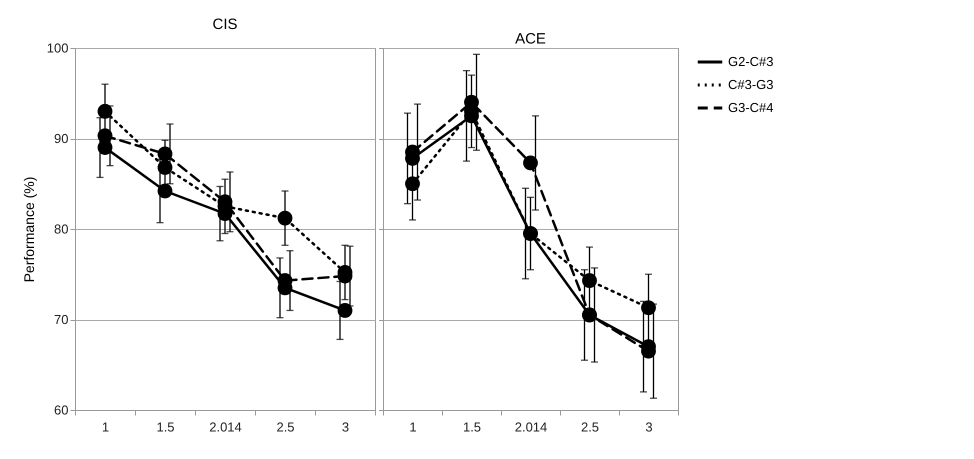 The width and height of the screenshot is (974, 459). I want to click on y-axis-title: Performance (%), so click(28, 229).